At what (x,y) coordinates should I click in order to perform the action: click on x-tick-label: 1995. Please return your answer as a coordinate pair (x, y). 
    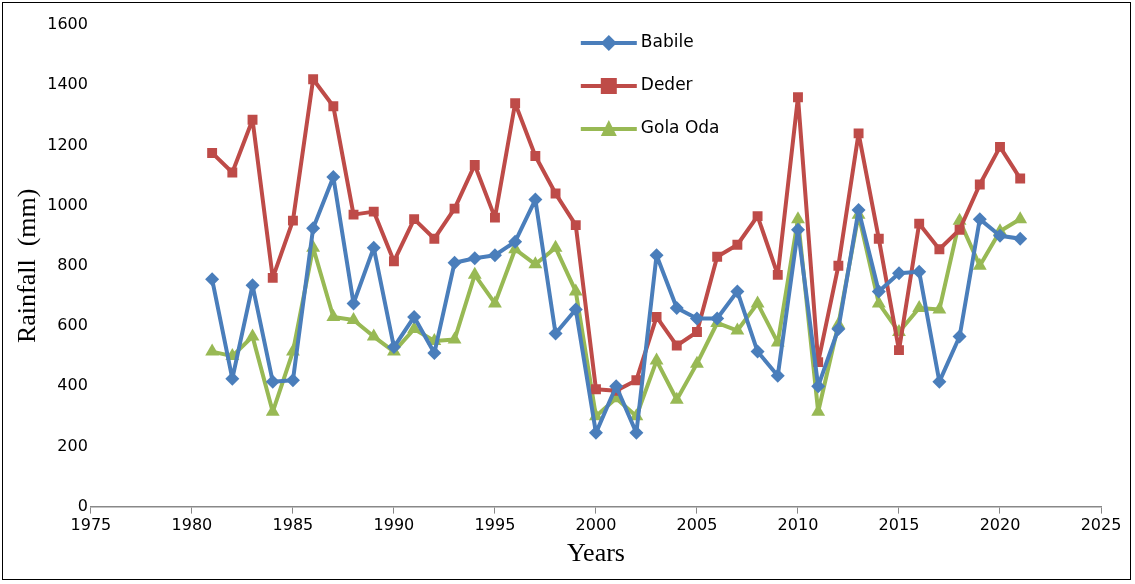
    Looking at the image, I should click on (495, 525).